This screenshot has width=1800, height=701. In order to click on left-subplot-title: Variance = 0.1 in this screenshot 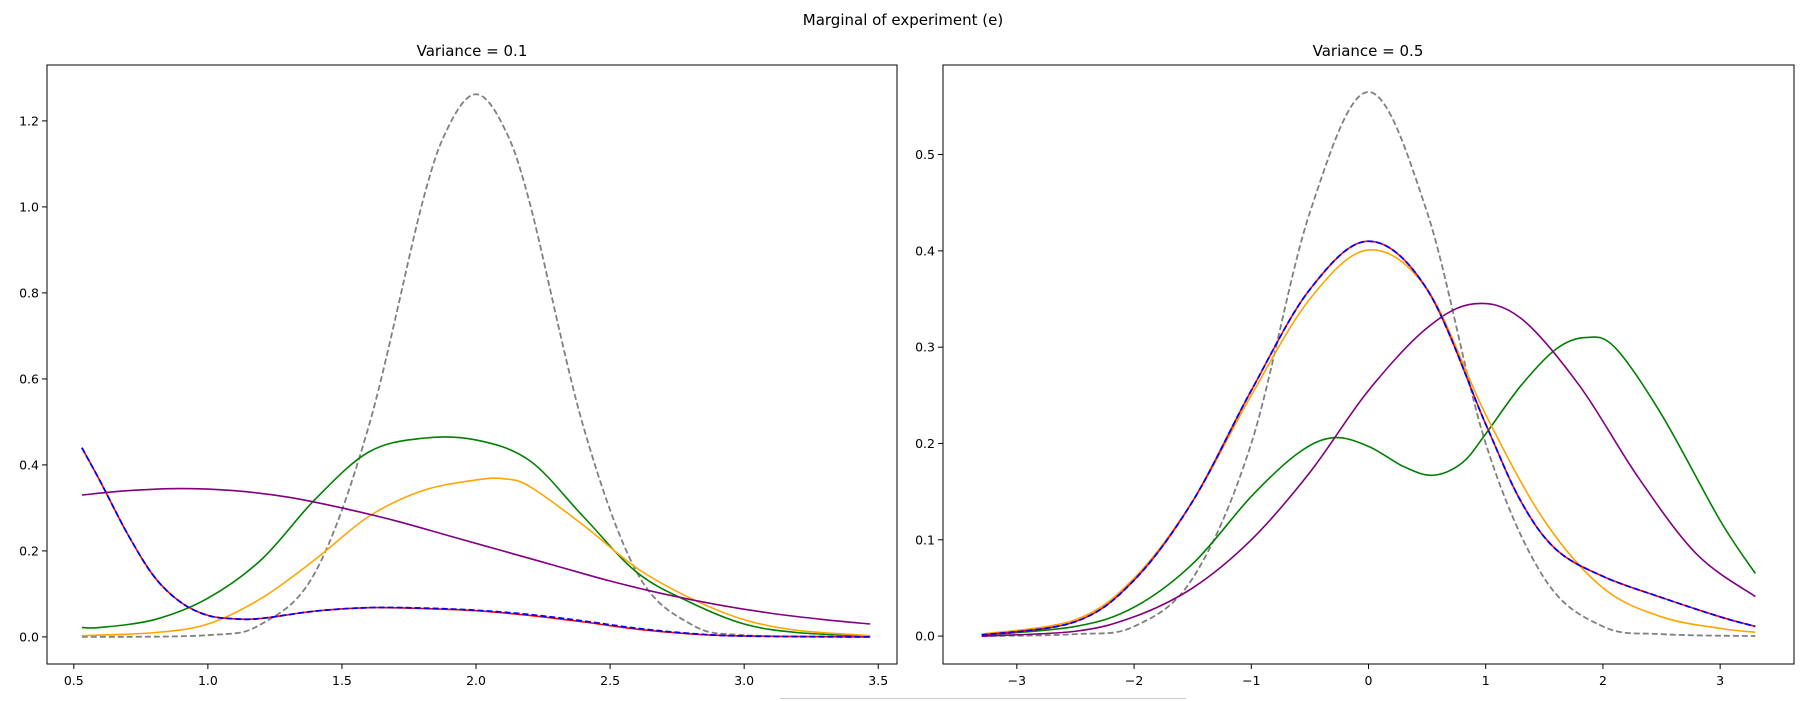, I will do `click(472, 51)`.